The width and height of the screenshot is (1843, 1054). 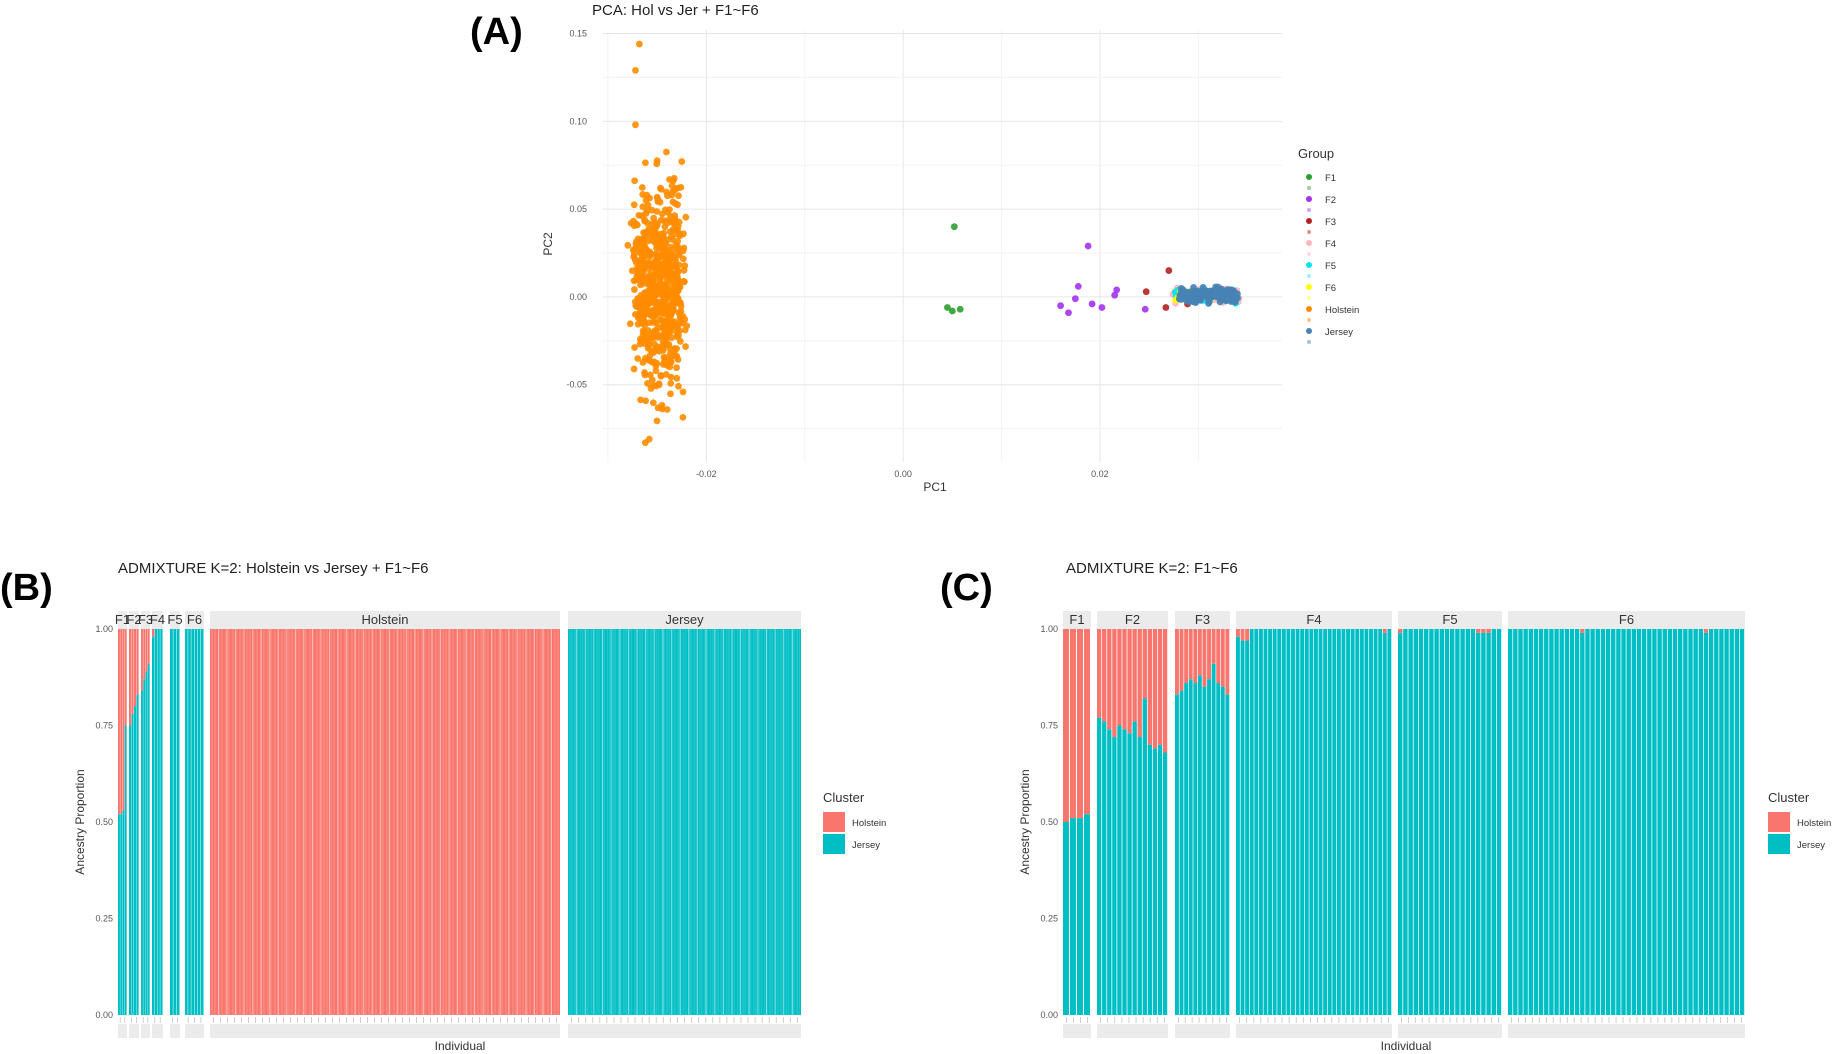 What do you see at coordinates (1330, 288) in the screenshot?
I see `legend-label-f6: F6` at bounding box center [1330, 288].